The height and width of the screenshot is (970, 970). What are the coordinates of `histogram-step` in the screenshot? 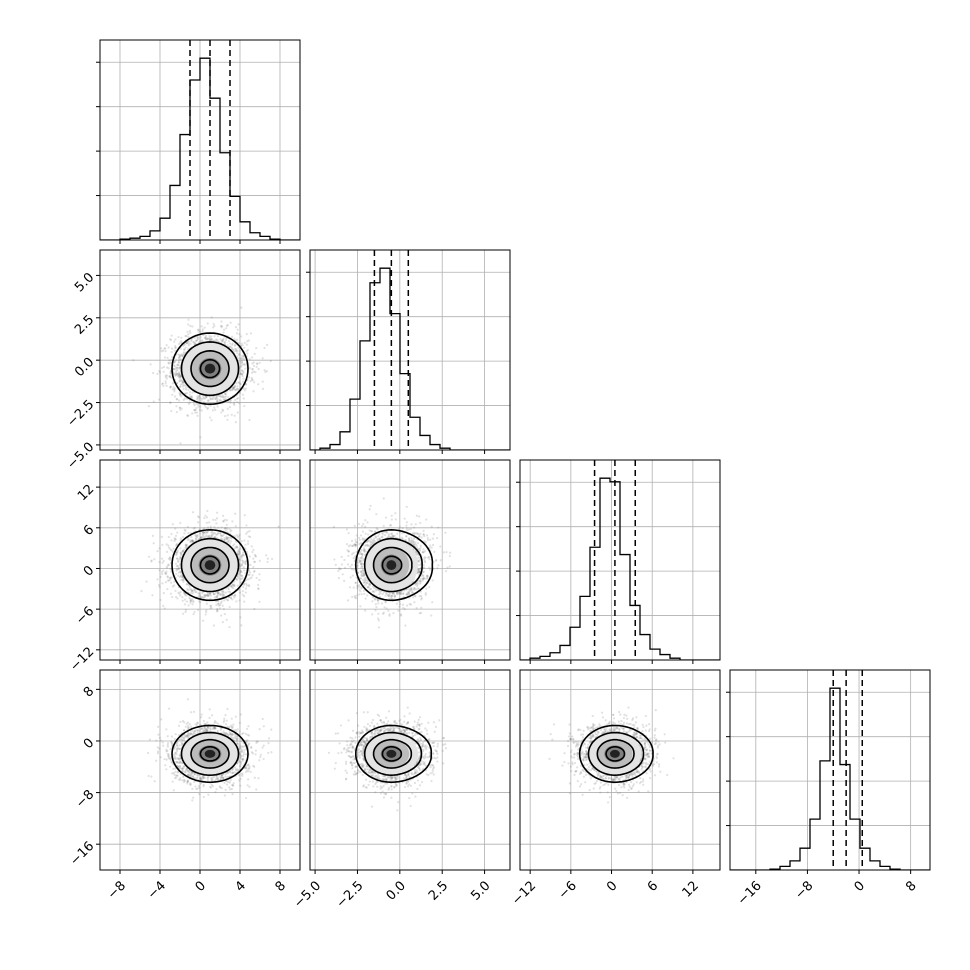 It's located at (620, 568).